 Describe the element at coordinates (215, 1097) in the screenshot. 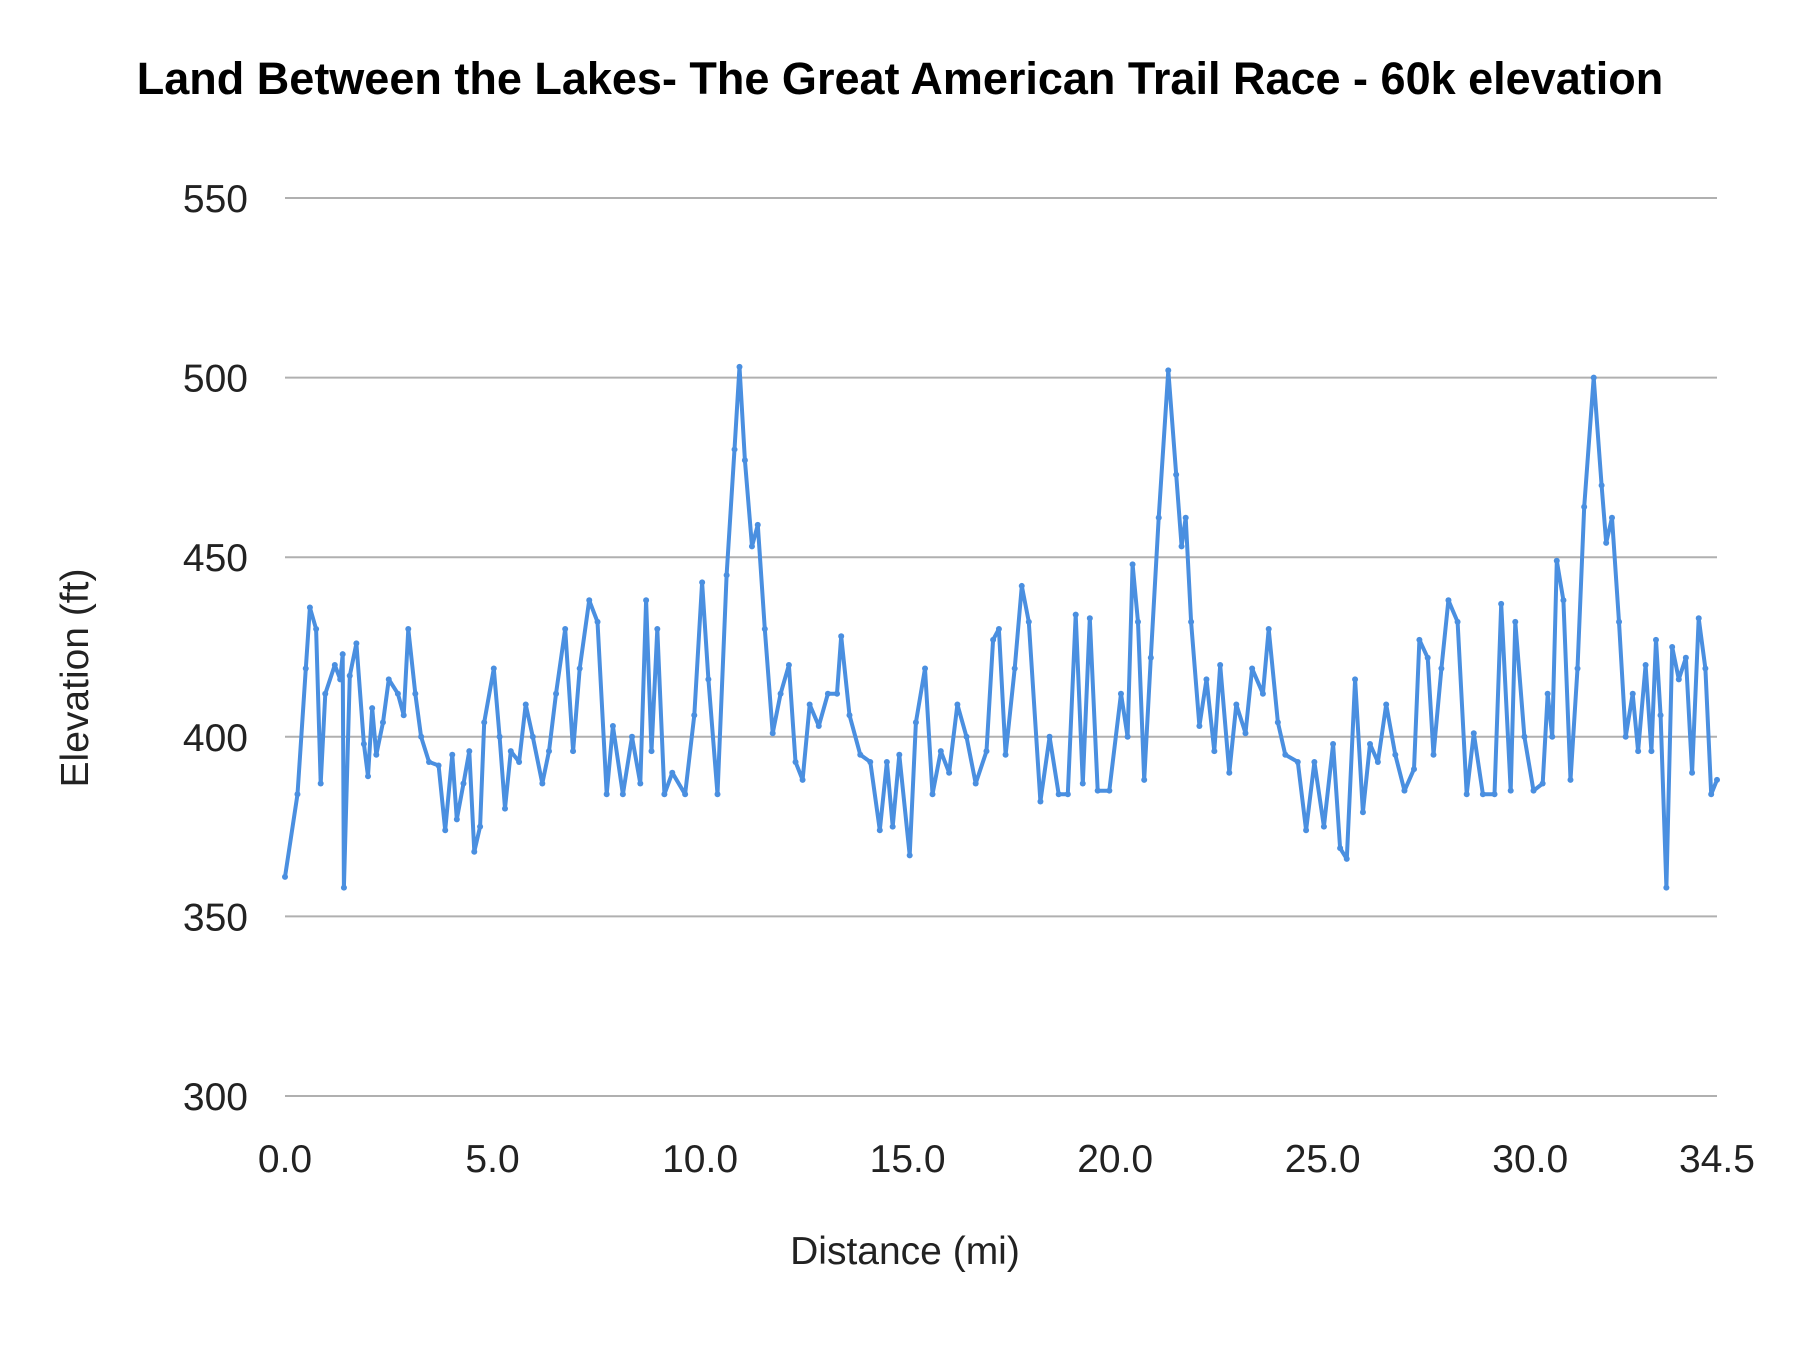

I see `y-tick-label: 300` at that location.